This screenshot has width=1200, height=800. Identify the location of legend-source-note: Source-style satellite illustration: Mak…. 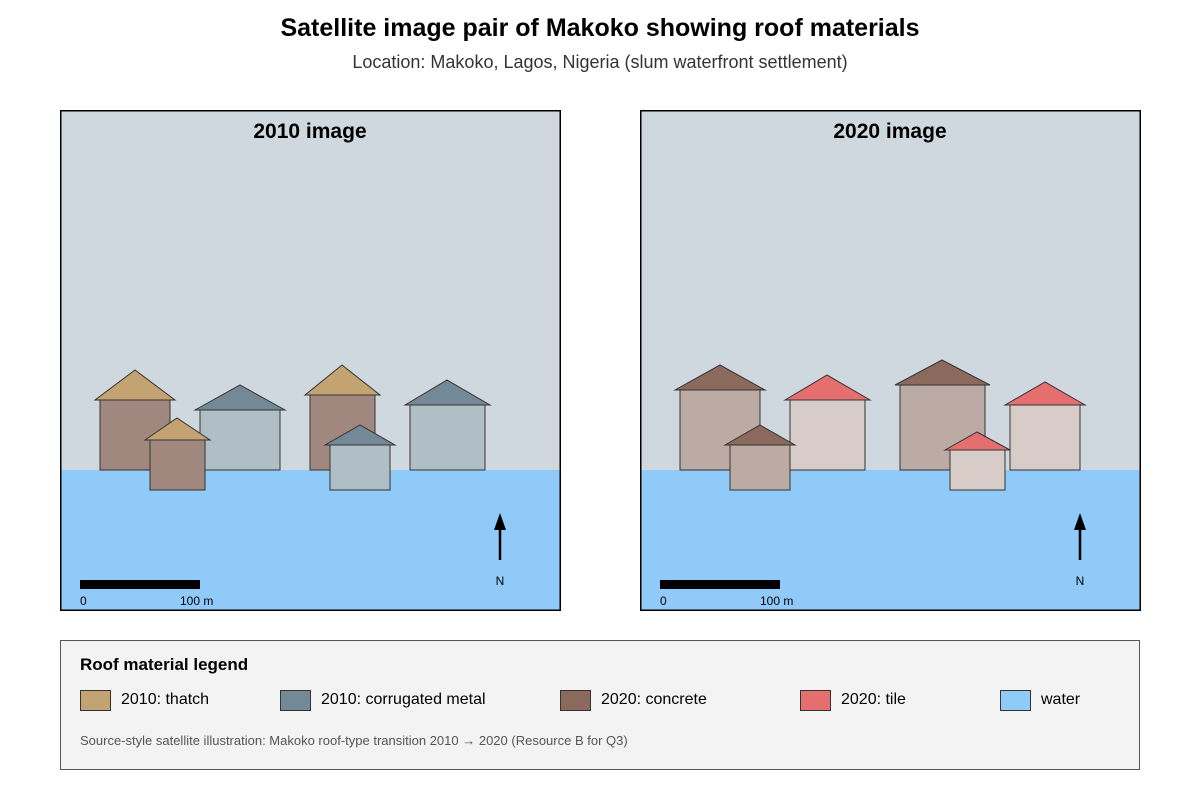
(354, 740).